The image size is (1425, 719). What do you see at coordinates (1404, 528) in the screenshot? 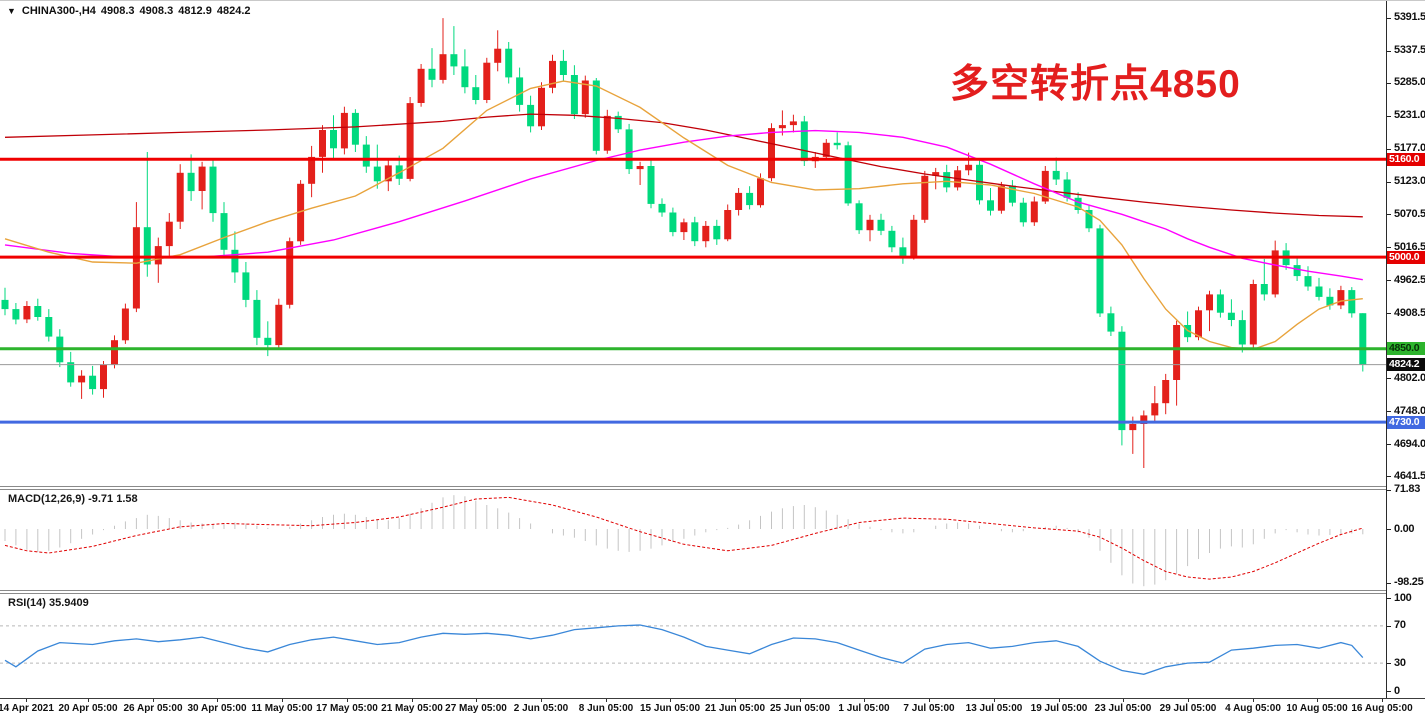
I see `macd-tick-label: 0.00` at bounding box center [1404, 528].